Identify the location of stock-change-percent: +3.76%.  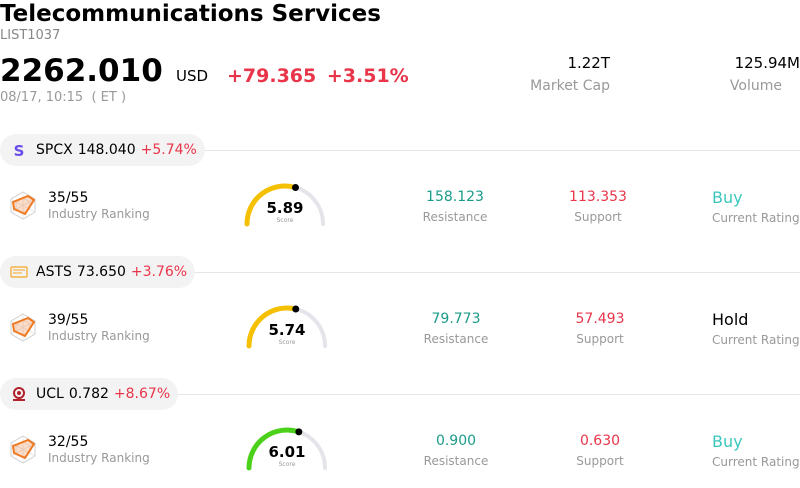
(159, 272).